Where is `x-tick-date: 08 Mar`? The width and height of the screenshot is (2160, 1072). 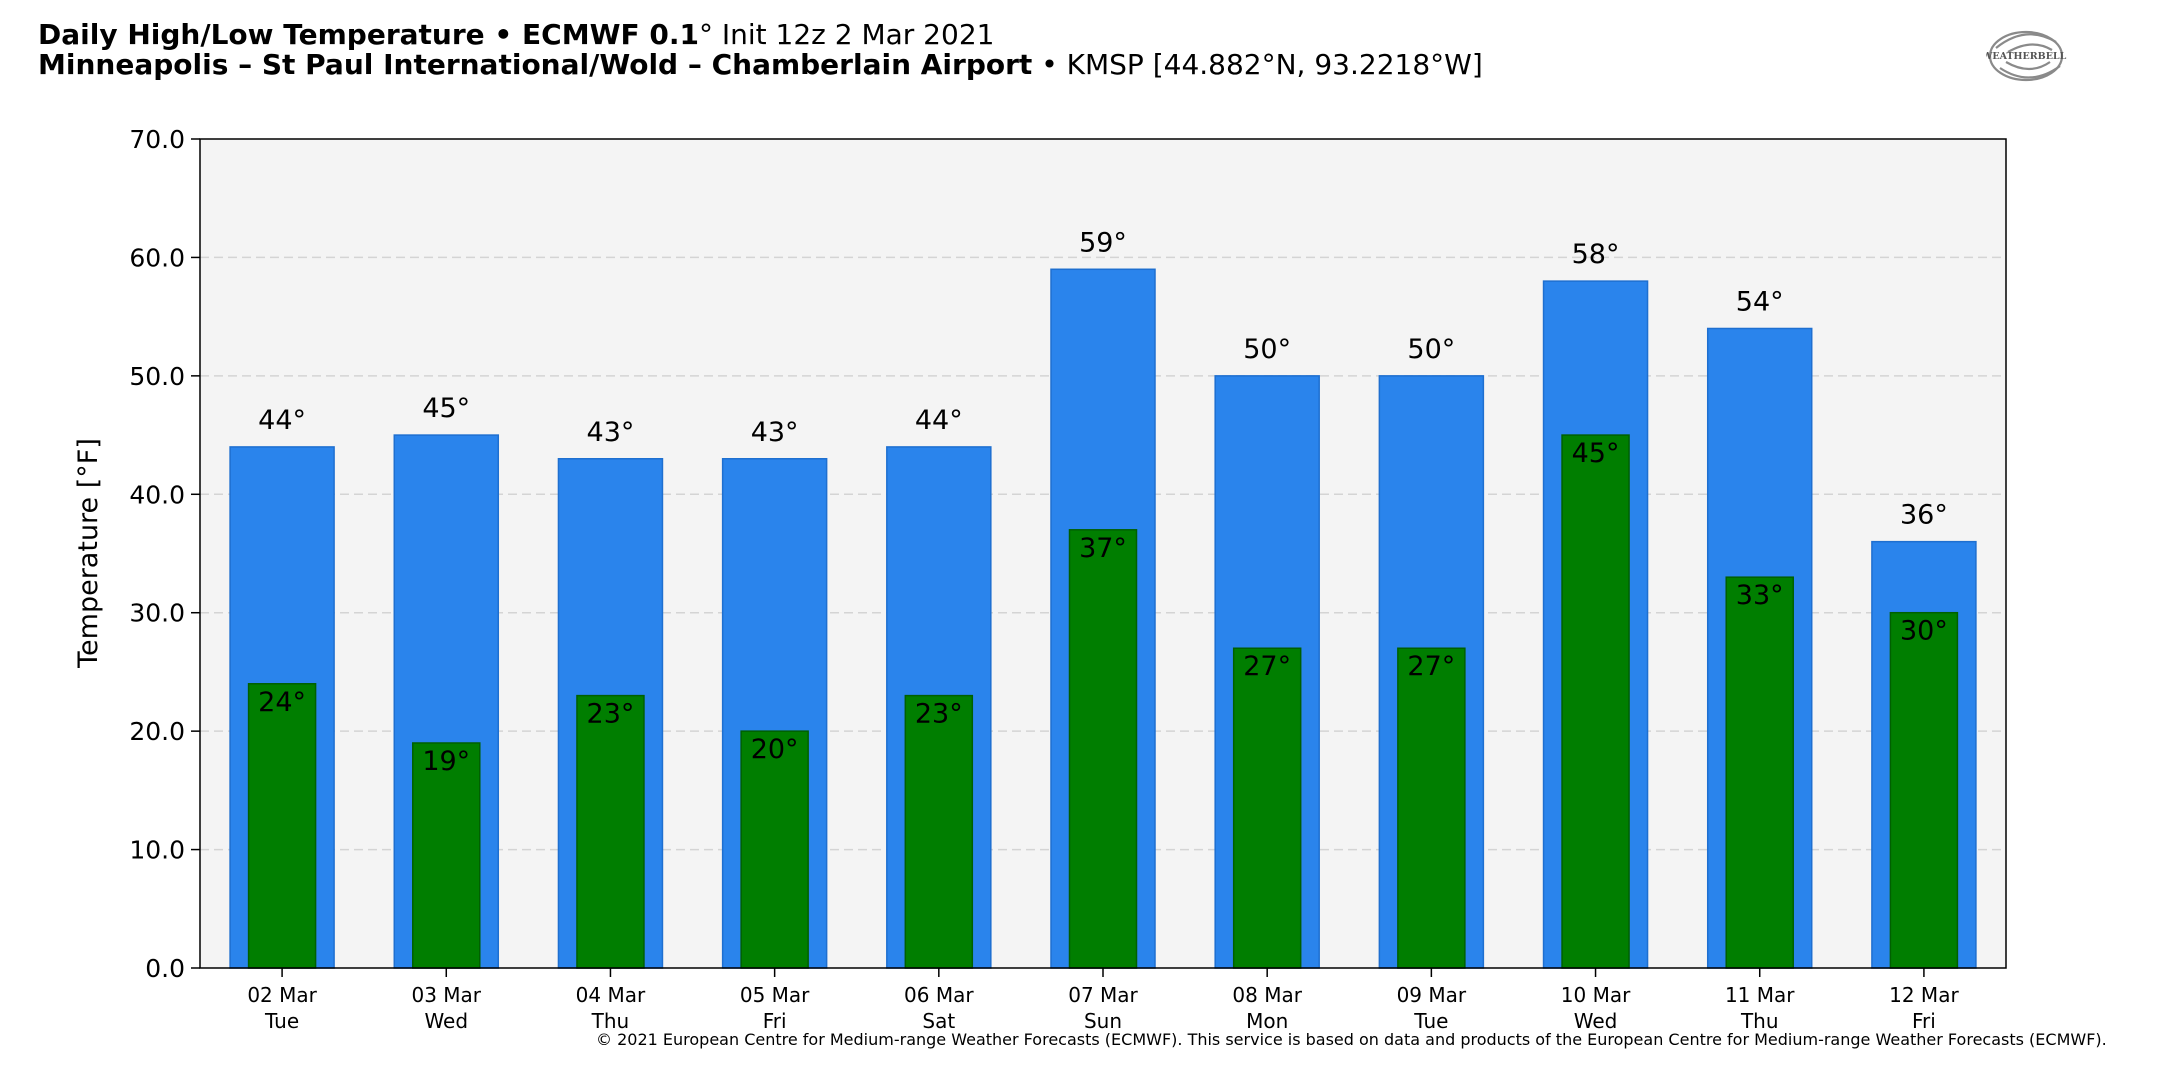
x-tick-date: 08 Mar is located at coordinates (1267, 995).